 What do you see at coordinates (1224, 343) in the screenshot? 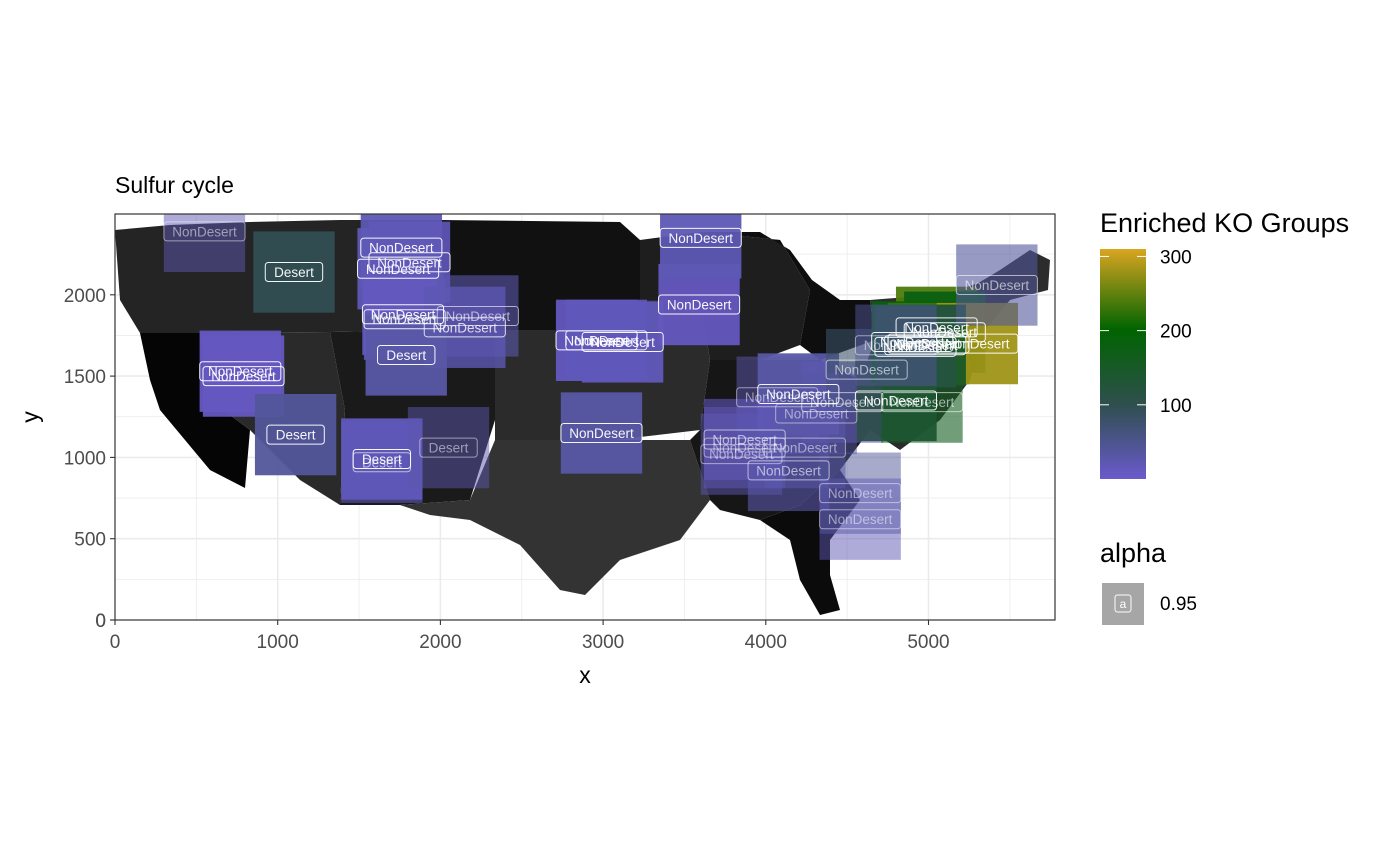
I see `color-legend: Enriched KO Groups 100 200 300` at bounding box center [1224, 343].